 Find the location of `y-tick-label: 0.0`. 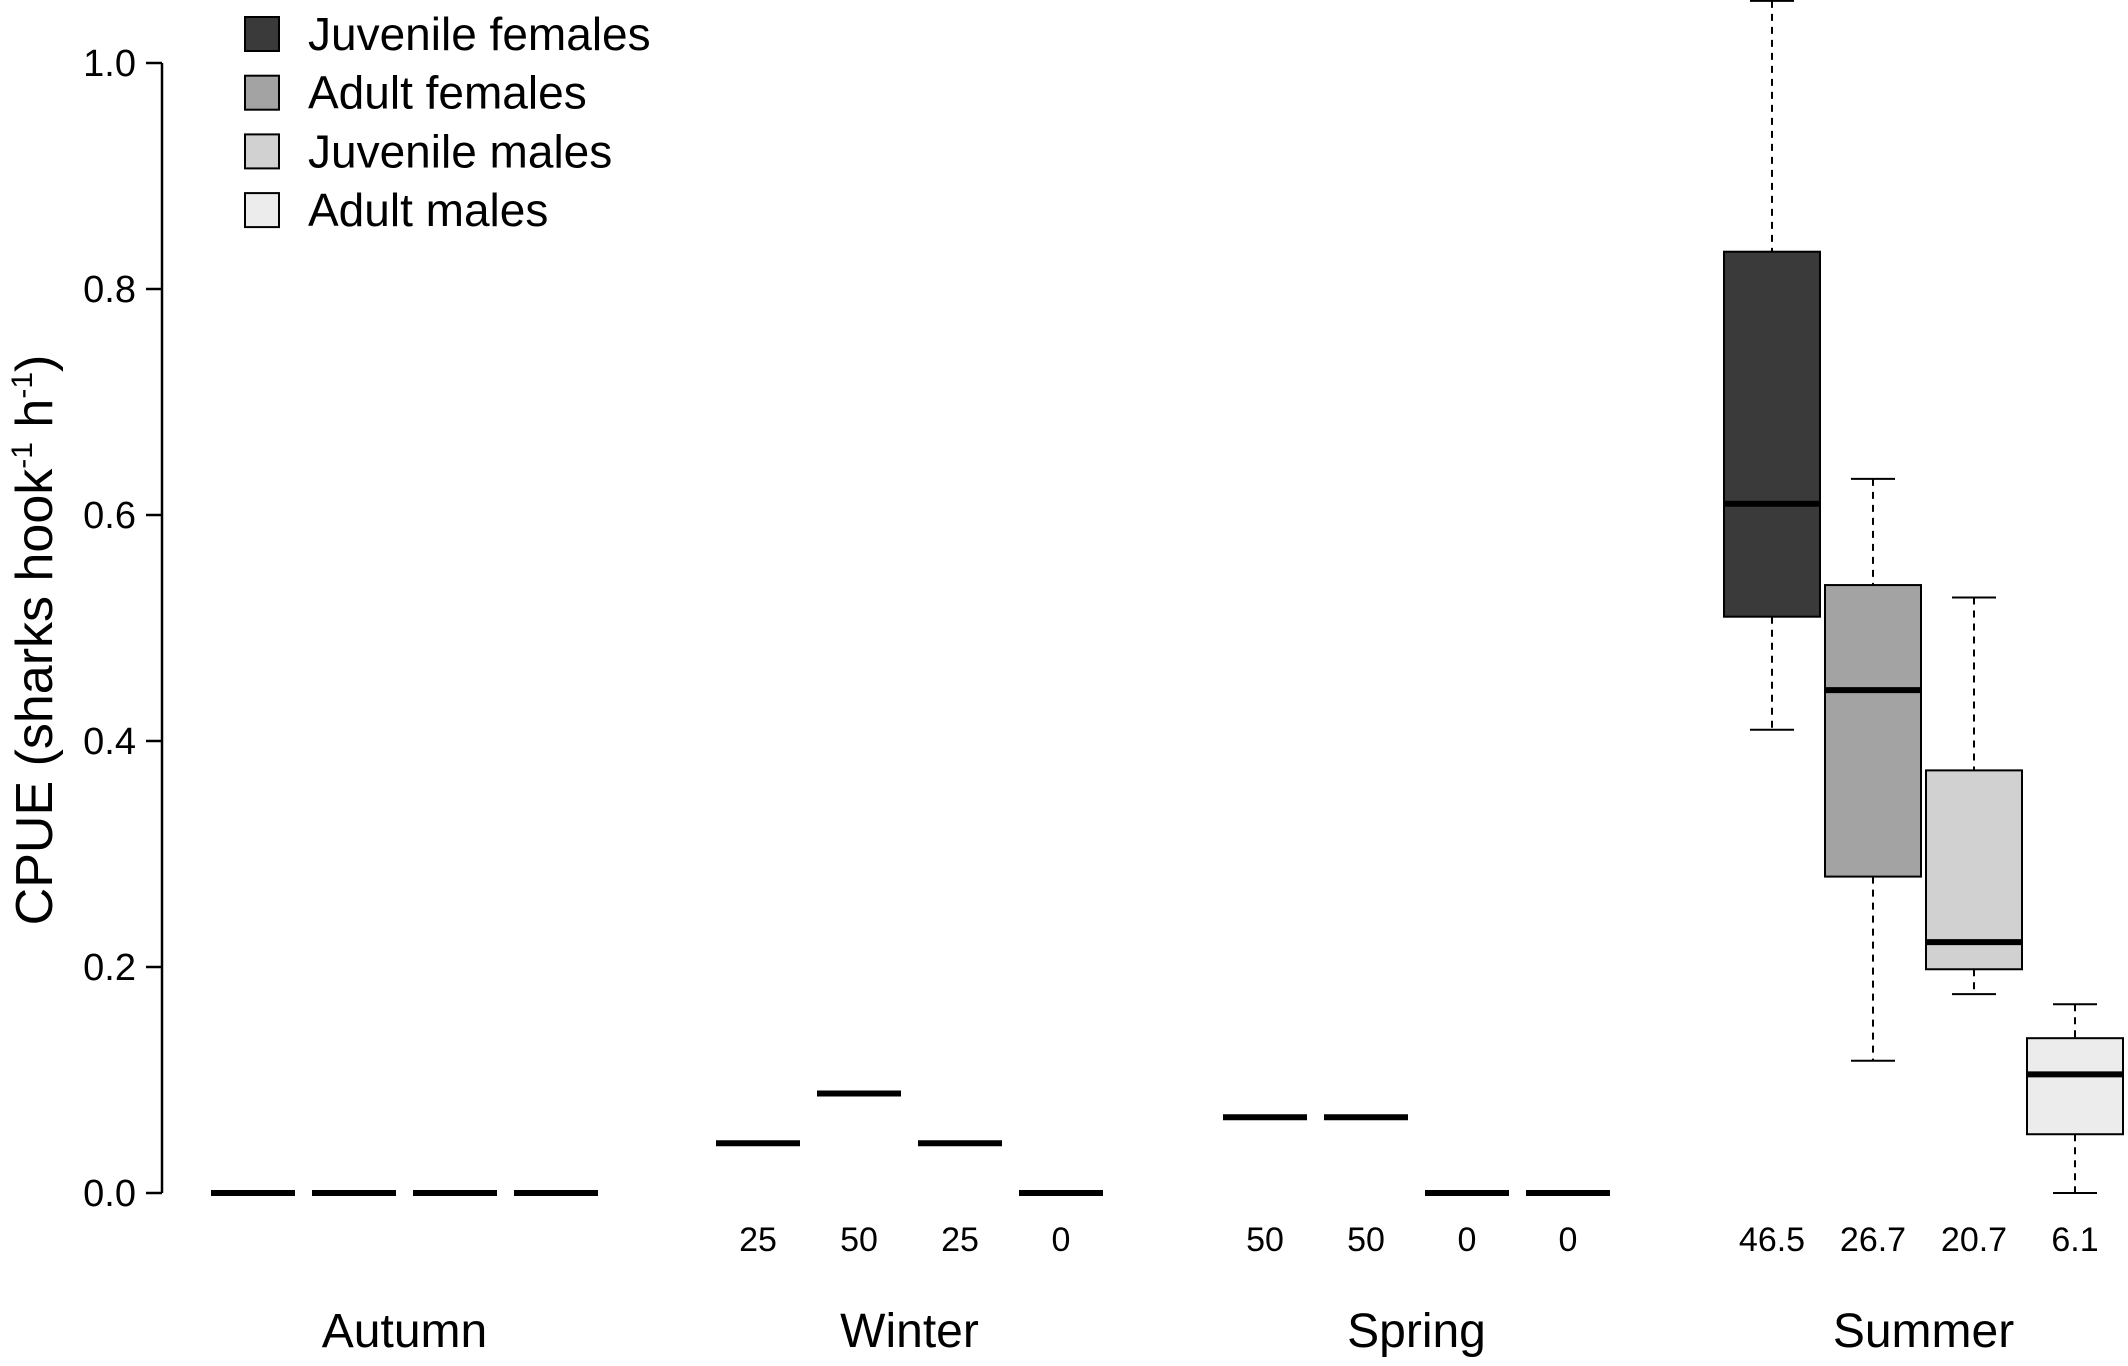

y-tick-label: 0.0 is located at coordinates (109, 1194).